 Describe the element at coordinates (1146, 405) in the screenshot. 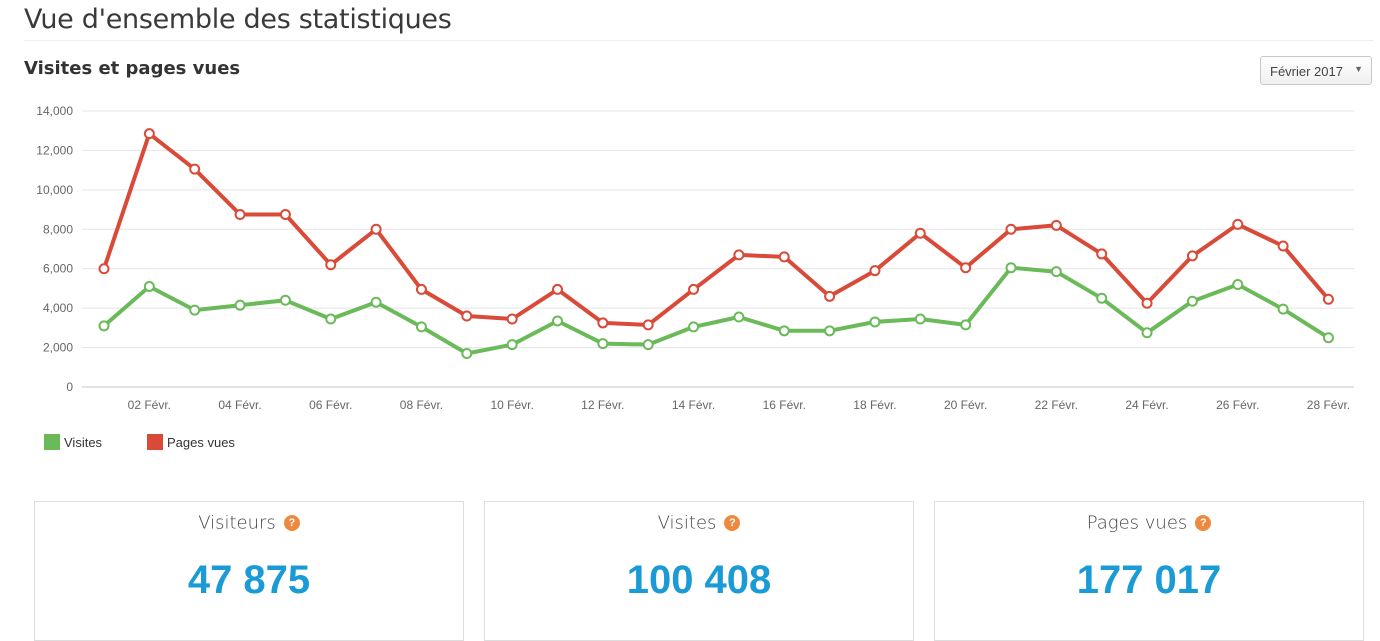

I see `x-tick-label: 24 Févr.` at that location.